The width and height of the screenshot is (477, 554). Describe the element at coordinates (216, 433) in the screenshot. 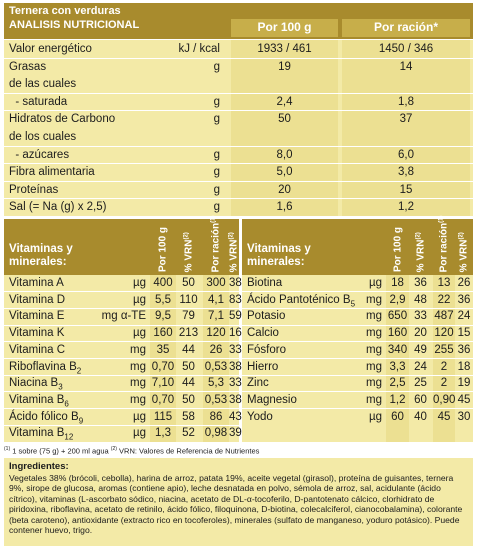

I see `vitamin-rac: 0,98` at that location.